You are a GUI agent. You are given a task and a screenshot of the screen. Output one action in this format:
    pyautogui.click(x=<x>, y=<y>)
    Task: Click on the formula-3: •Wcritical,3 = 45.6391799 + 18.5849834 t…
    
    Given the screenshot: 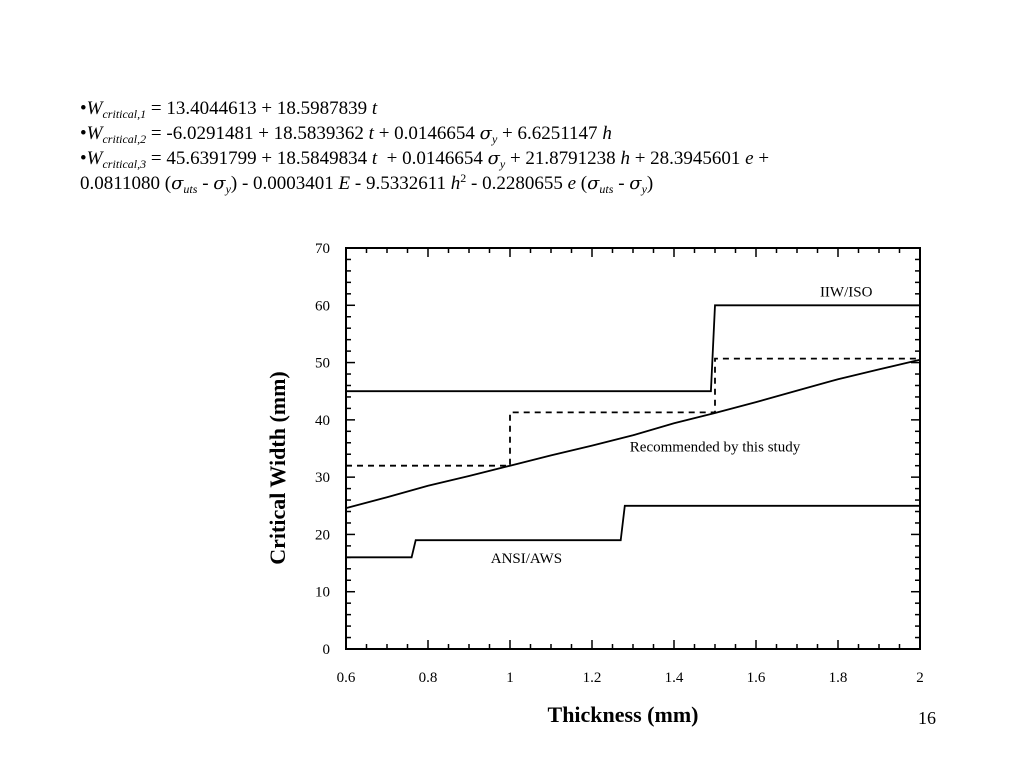 What is the action you would take?
    pyautogui.click(x=515, y=158)
    